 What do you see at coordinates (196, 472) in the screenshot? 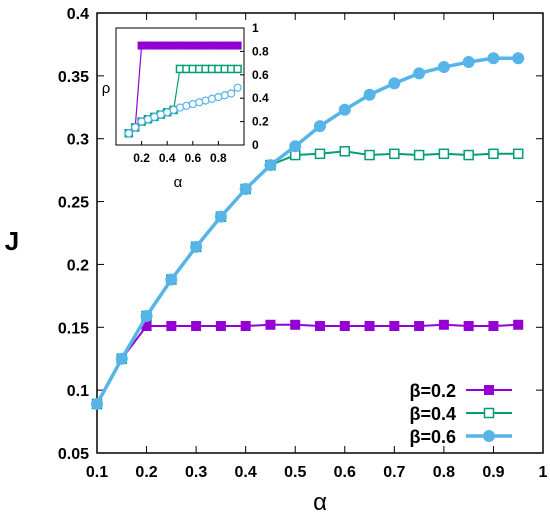
I see `x-tick-label: 0.3` at bounding box center [196, 472].